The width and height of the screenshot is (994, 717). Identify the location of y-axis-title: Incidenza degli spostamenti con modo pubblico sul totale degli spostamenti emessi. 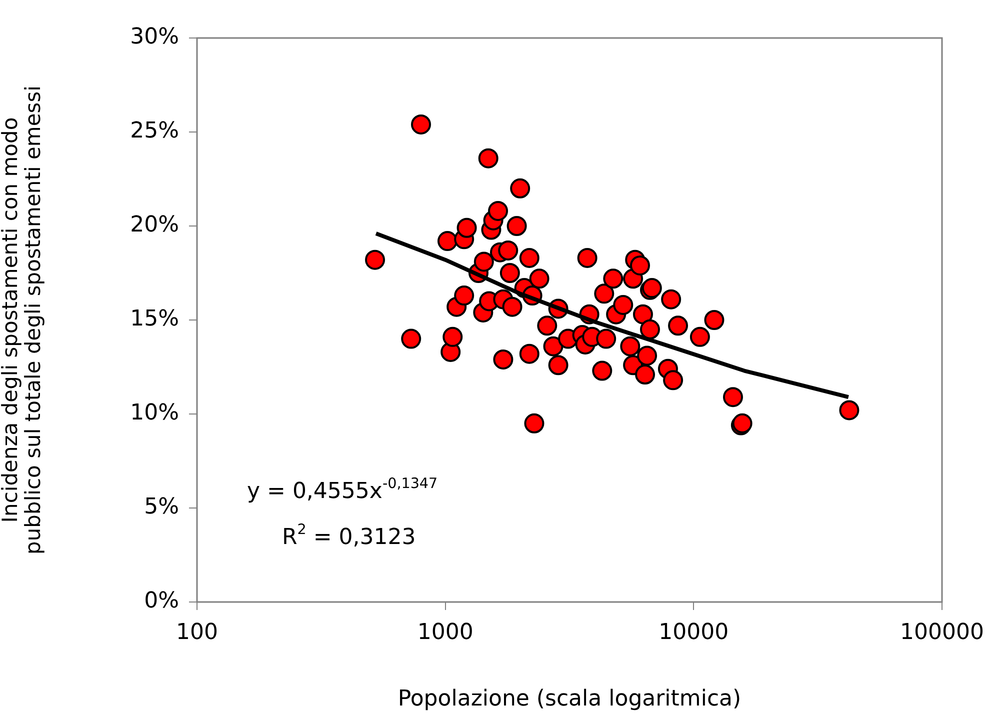
(23, 320).